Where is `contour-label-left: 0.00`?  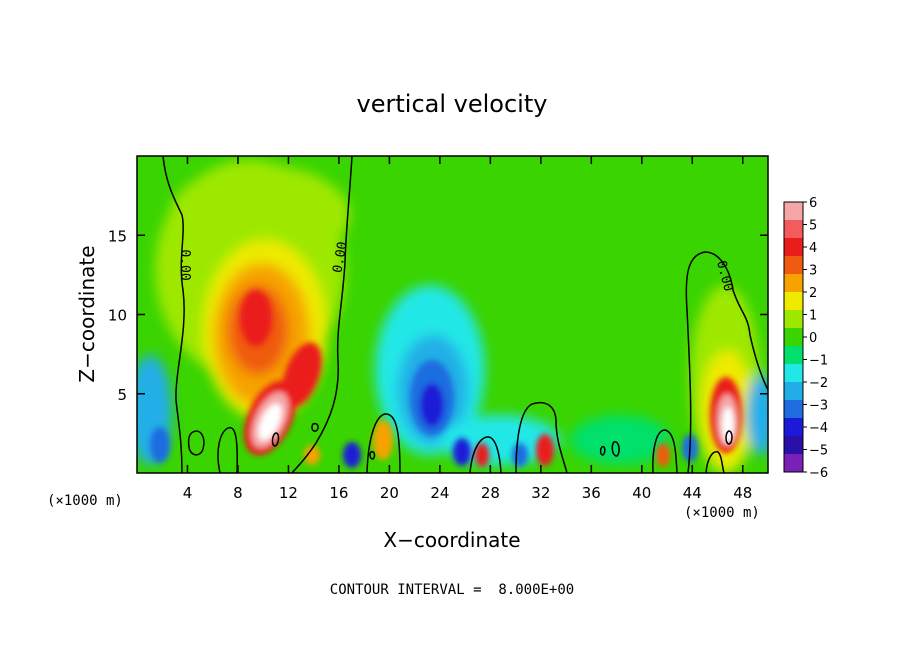
contour-label-left: 0.00 is located at coordinates (184, 264).